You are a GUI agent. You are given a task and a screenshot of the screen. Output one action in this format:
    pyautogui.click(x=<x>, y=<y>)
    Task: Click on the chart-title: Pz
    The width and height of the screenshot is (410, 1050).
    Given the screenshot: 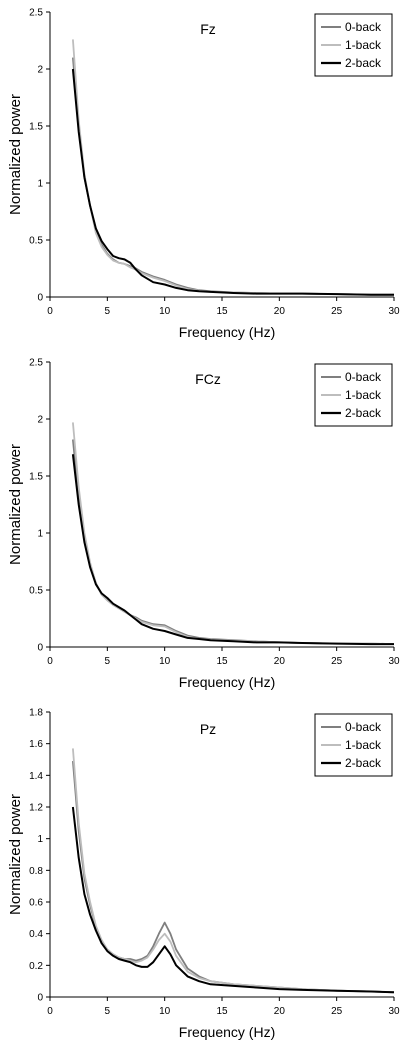 What is the action you would take?
    pyautogui.click(x=208, y=729)
    